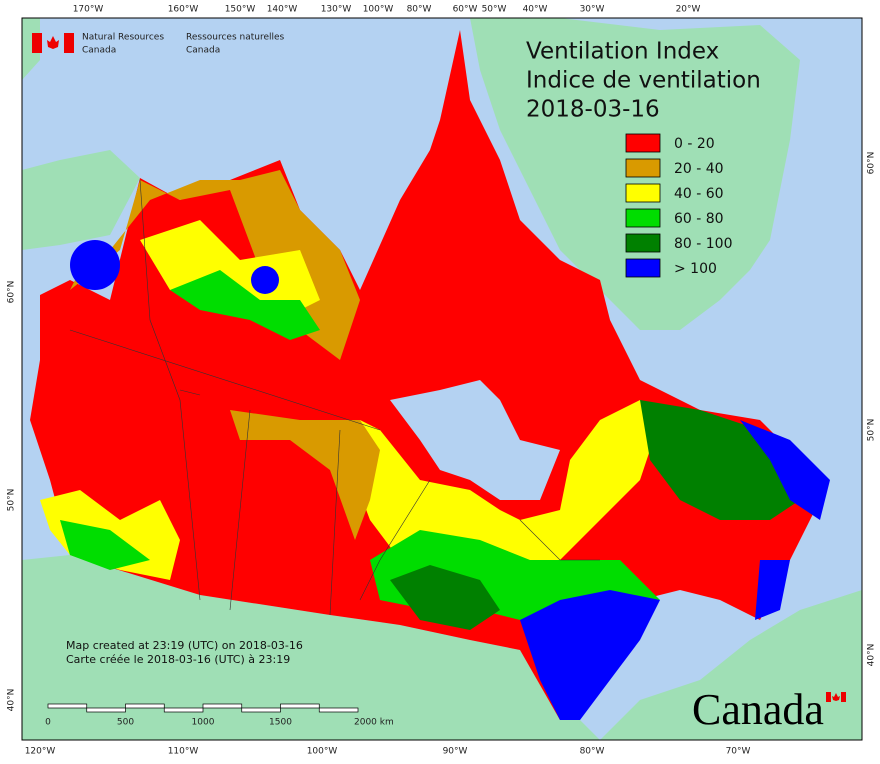 The image size is (880, 764). I want to click on zone-blue-yukon, so click(95, 265).